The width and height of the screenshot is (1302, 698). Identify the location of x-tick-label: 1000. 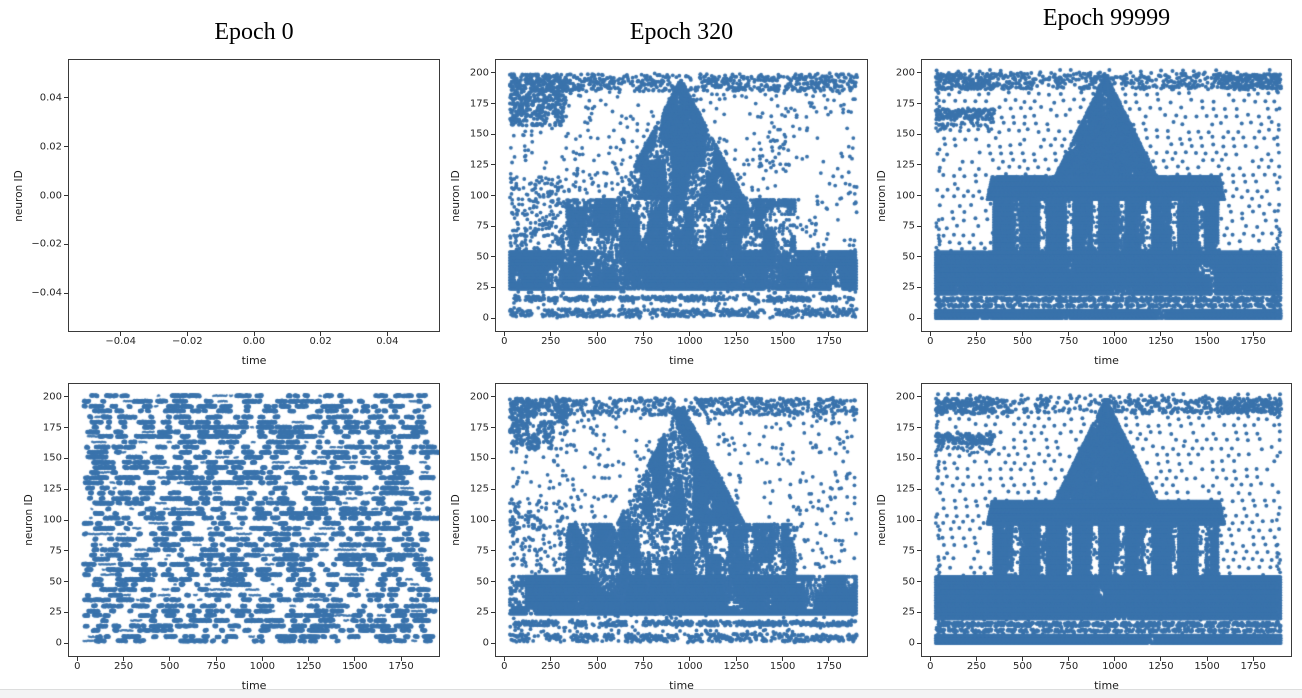
(1115, 666).